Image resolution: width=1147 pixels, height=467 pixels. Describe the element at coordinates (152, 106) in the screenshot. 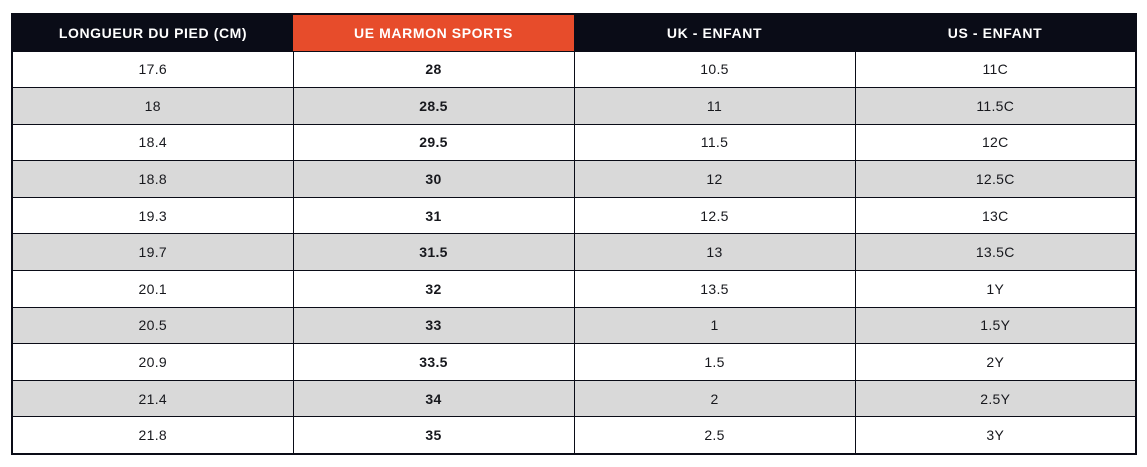

I see `table-cell: 18` at that location.